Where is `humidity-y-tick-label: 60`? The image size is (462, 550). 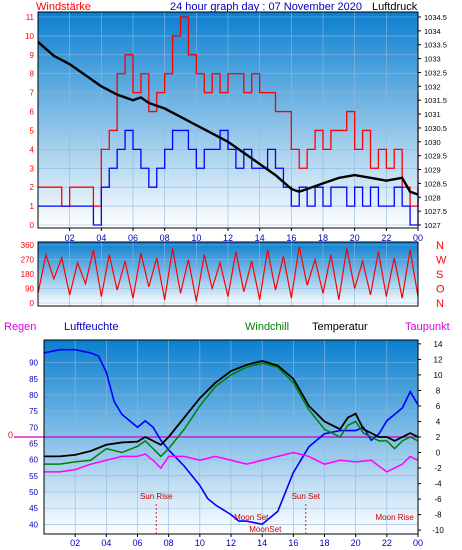
humidity-y-tick-label: 60 is located at coordinates (33, 460).